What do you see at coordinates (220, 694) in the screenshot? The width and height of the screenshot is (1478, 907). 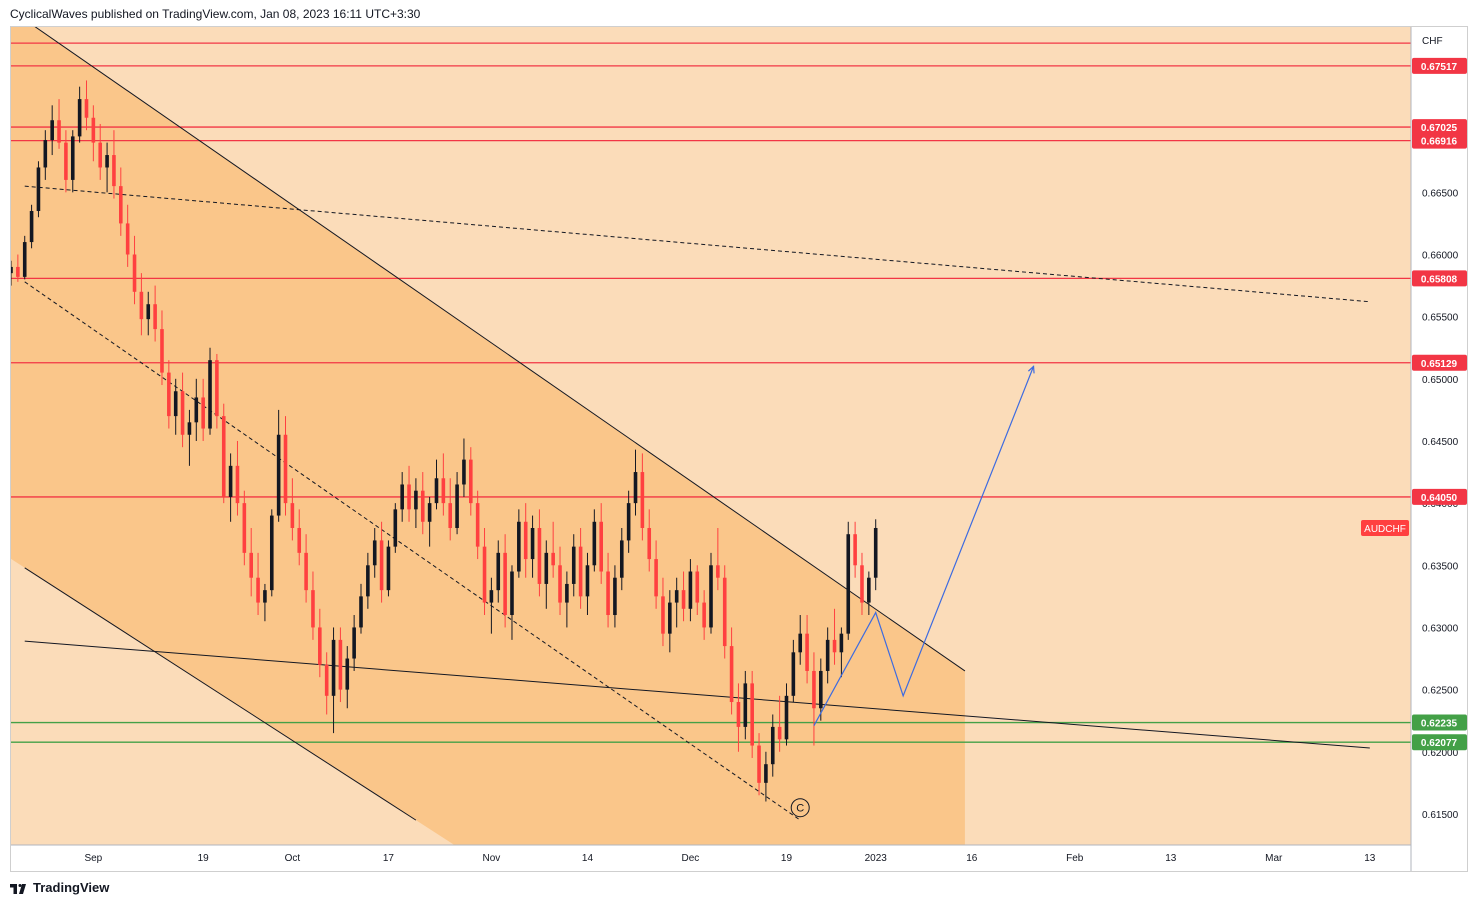 I see `channel-border` at bounding box center [220, 694].